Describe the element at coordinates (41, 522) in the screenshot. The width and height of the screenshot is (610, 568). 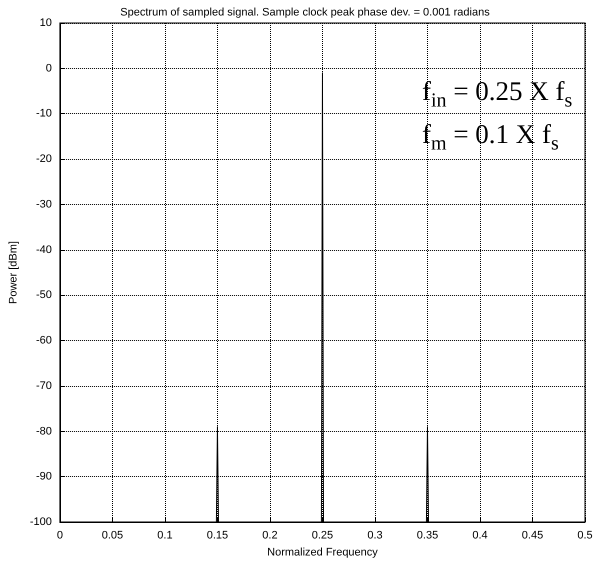
I see `y-tick-label: -100` at that location.